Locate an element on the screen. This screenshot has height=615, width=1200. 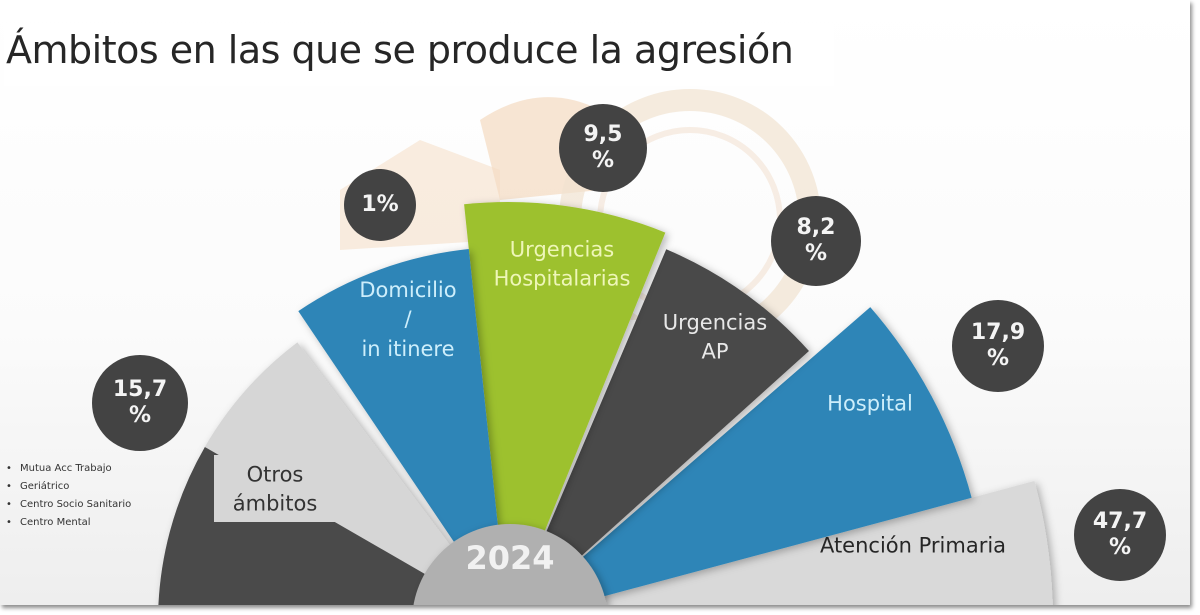
list-item: Geriátrico is located at coordinates (68, 487).